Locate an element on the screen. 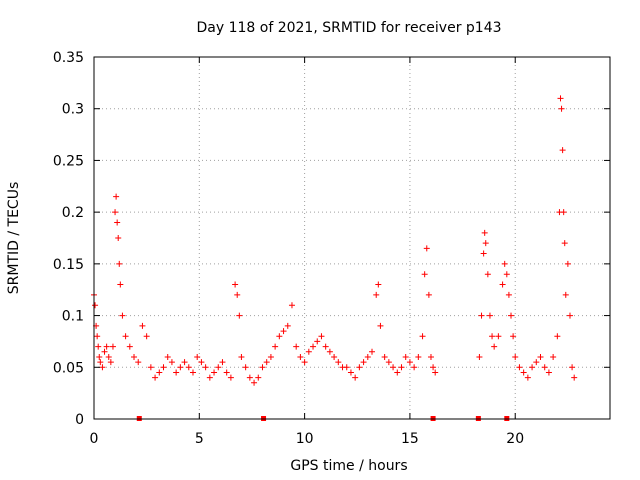 This screenshot has height=480, width=640. y-tick-label: 0.2 is located at coordinates (73, 213).